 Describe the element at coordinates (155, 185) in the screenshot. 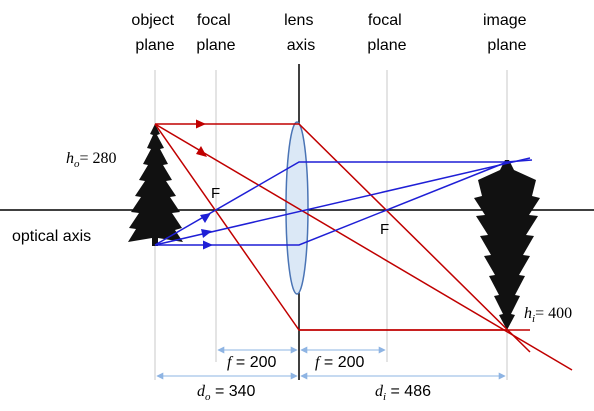

I see `object-tree-icon` at that location.